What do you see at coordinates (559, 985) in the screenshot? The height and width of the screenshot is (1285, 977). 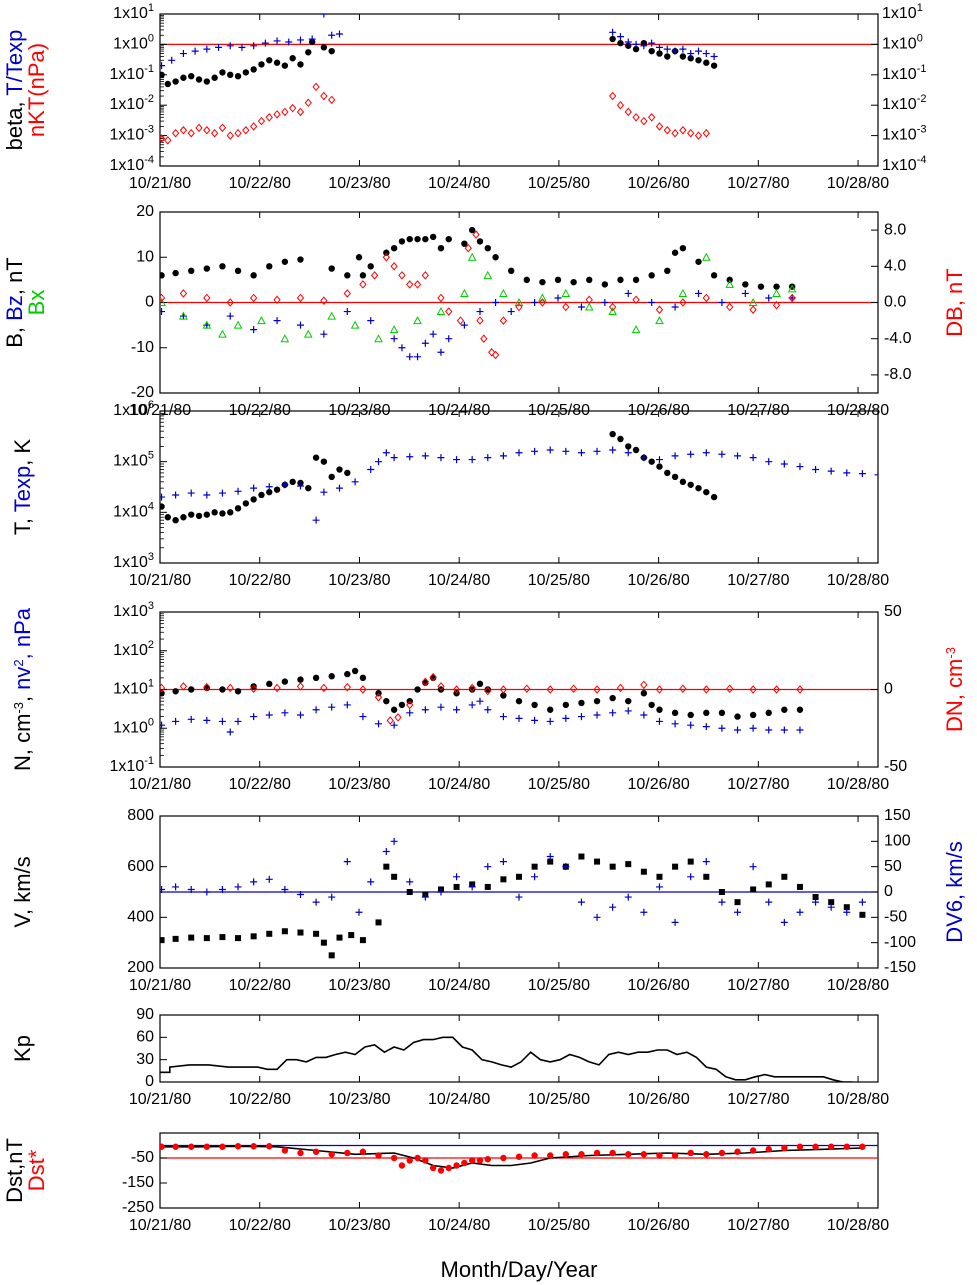 I see `x-tick-label: 10/25/80` at bounding box center [559, 985].